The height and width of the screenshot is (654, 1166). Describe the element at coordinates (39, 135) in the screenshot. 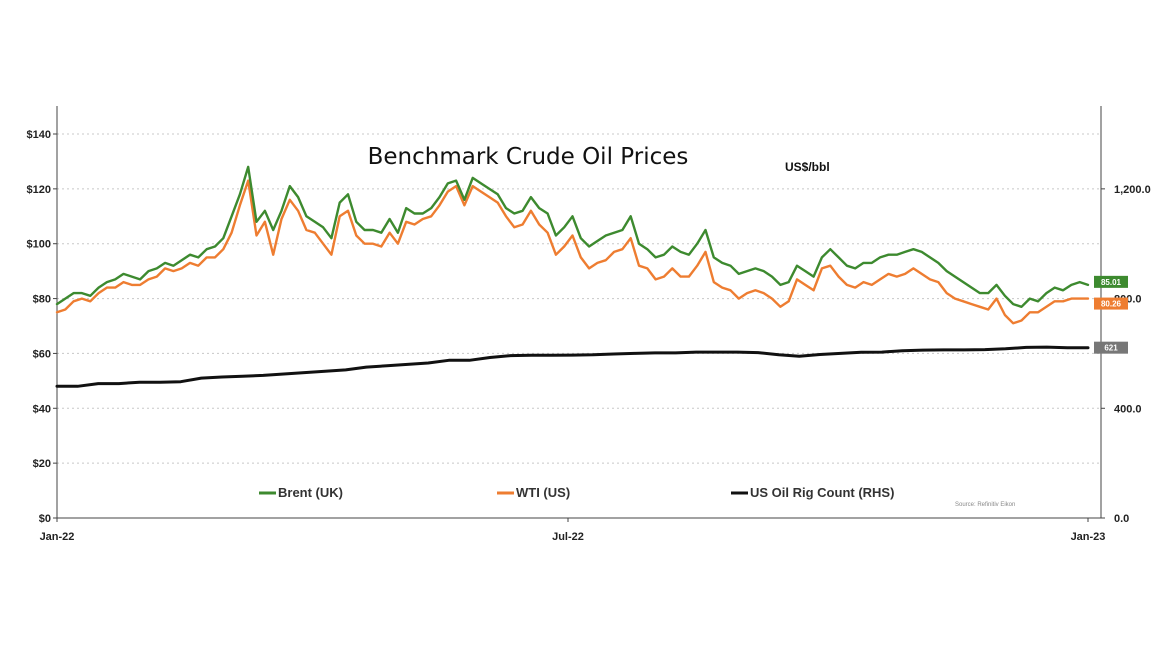

I see `left-tick-label: $140` at that location.